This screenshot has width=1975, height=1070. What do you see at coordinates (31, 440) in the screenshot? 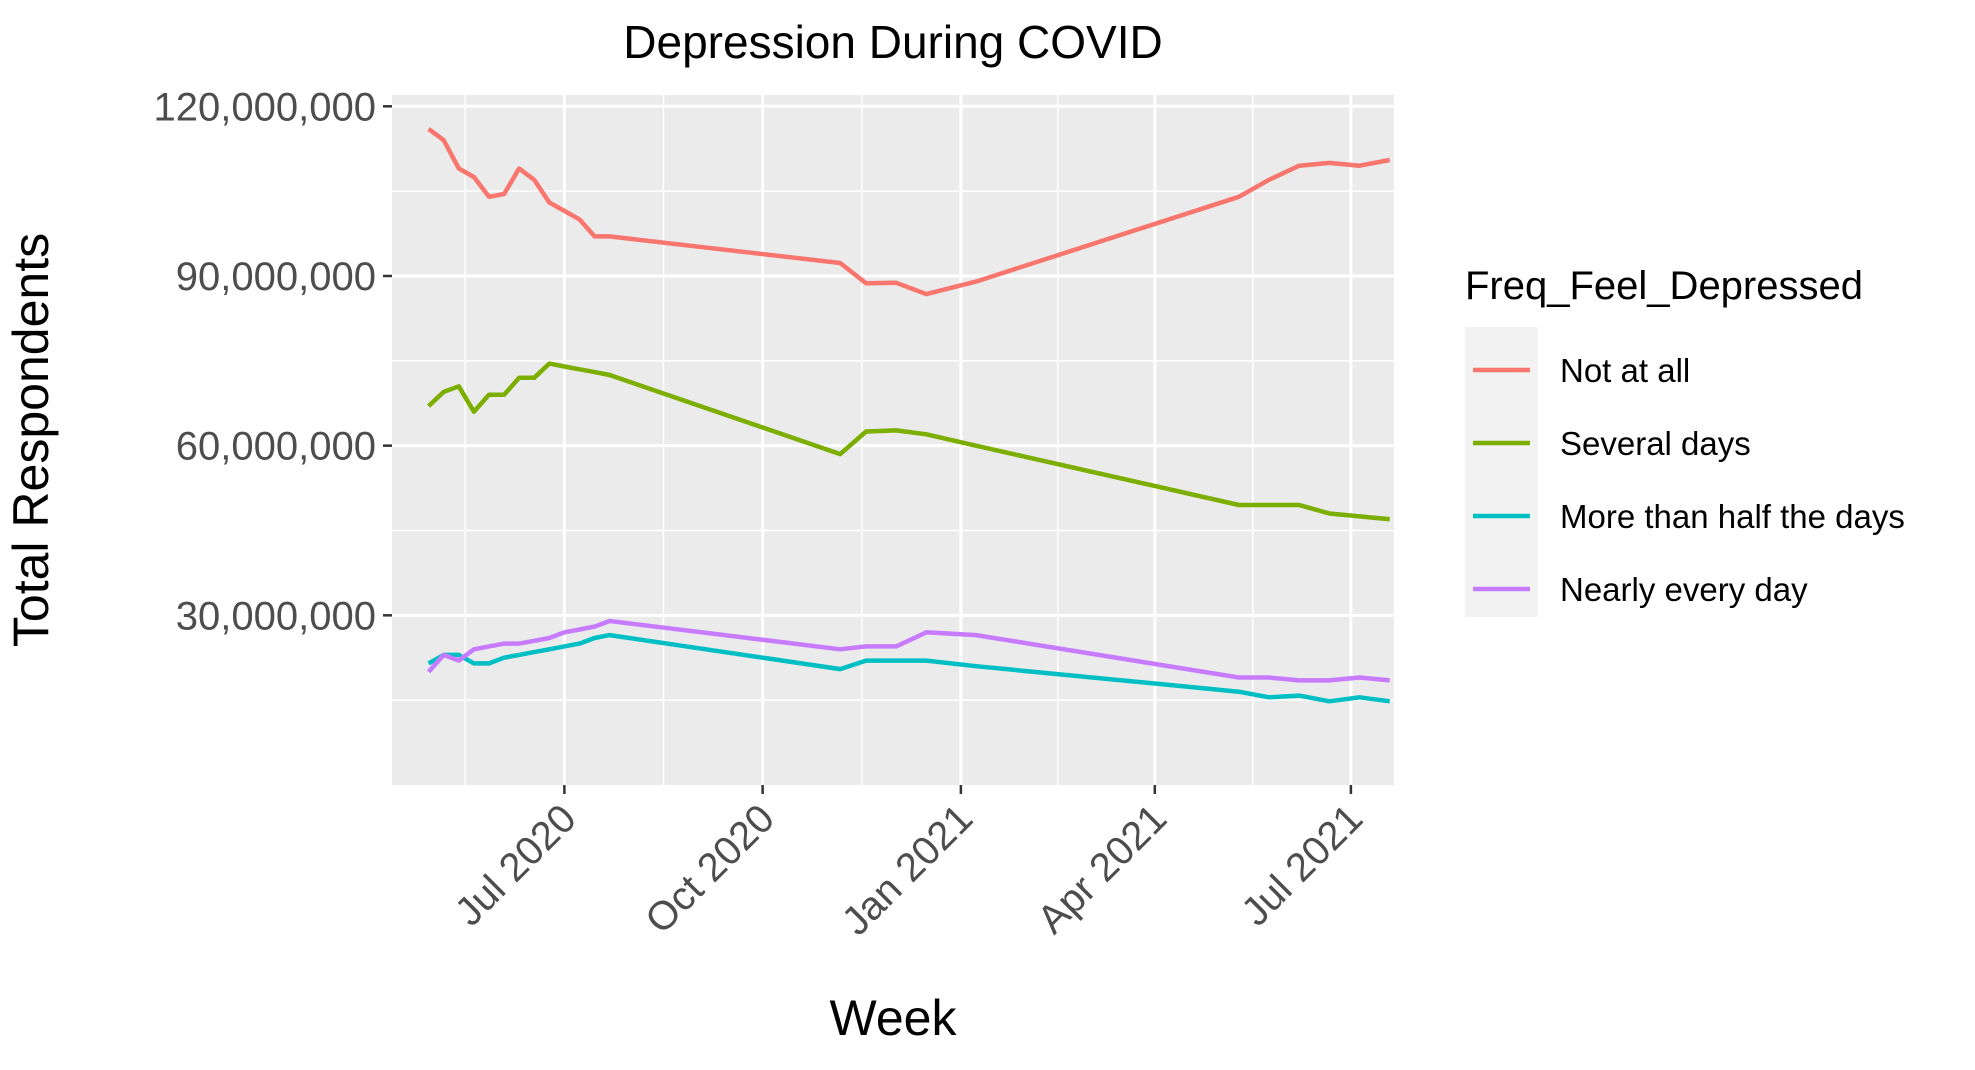
I see `y-axis-title: Total Respondents` at bounding box center [31, 440].